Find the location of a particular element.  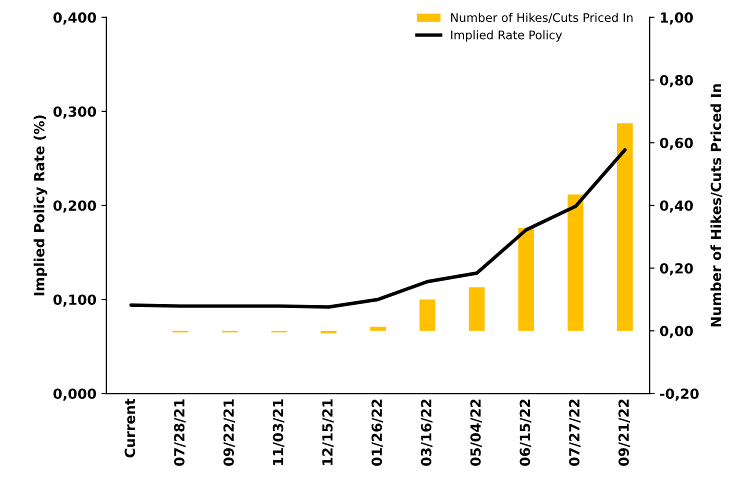

x-tick-label: 05/04/22 is located at coordinates (476, 433).